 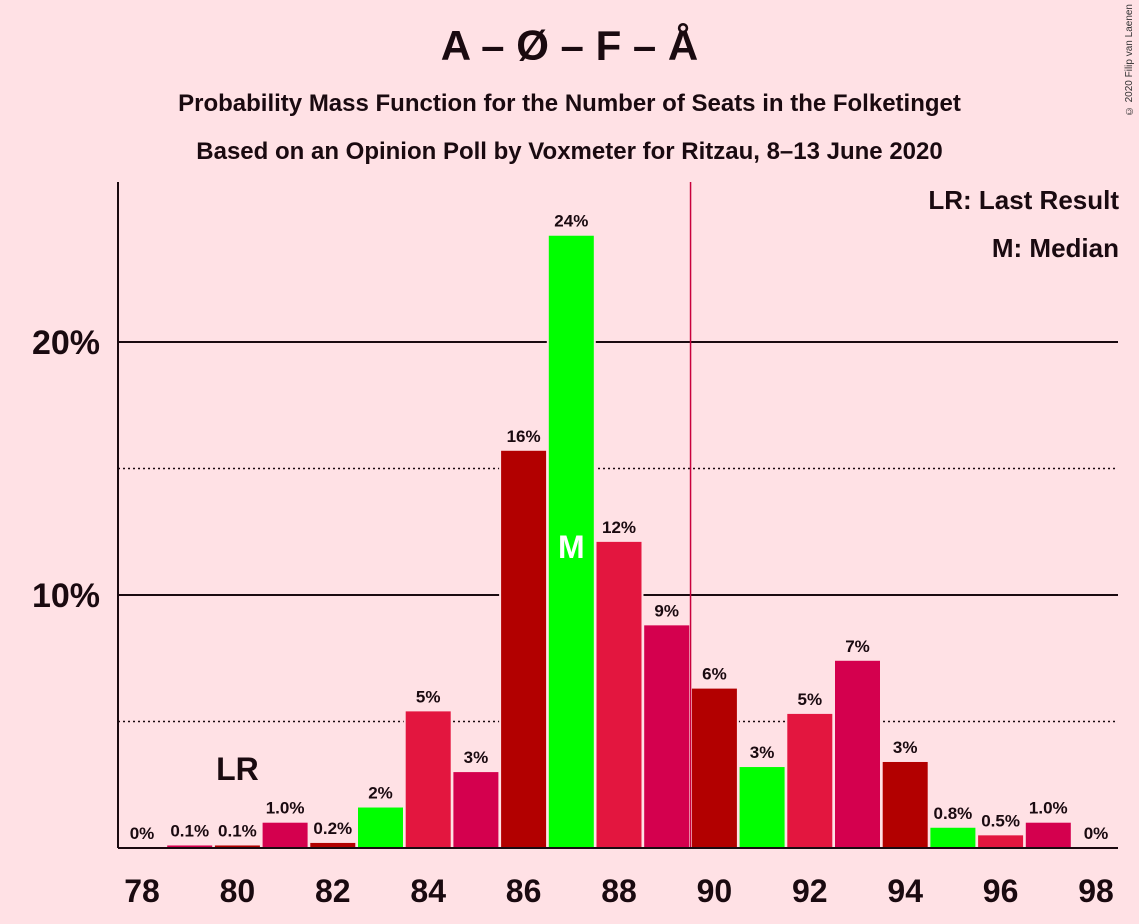 I want to click on median-marker: M, so click(x=571, y=547).